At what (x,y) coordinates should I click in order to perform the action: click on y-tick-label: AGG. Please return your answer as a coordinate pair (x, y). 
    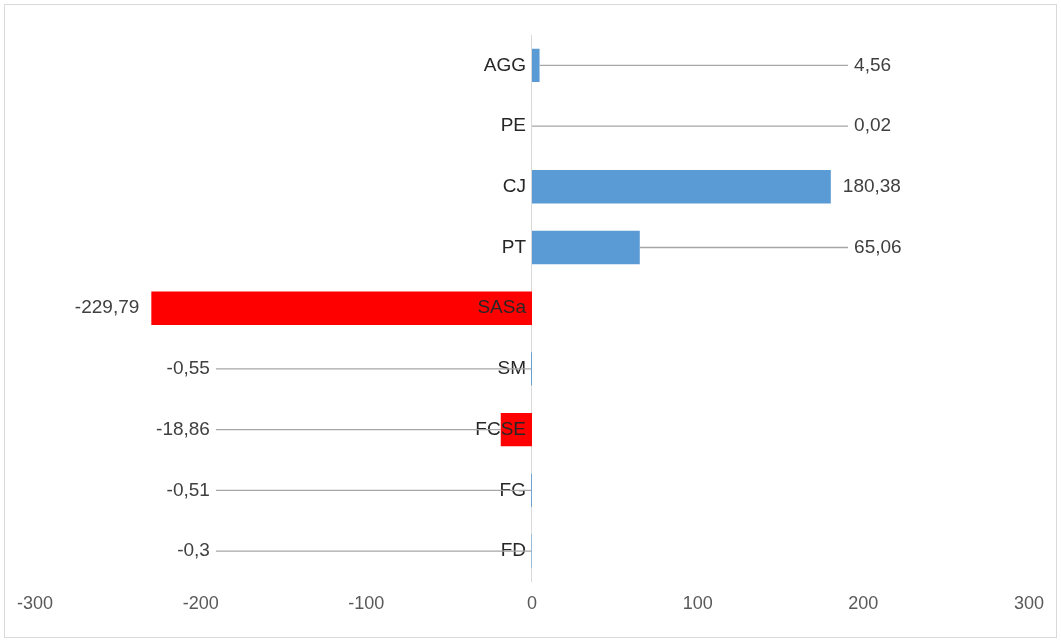
    Looking at the image, I should click on (504, 64).